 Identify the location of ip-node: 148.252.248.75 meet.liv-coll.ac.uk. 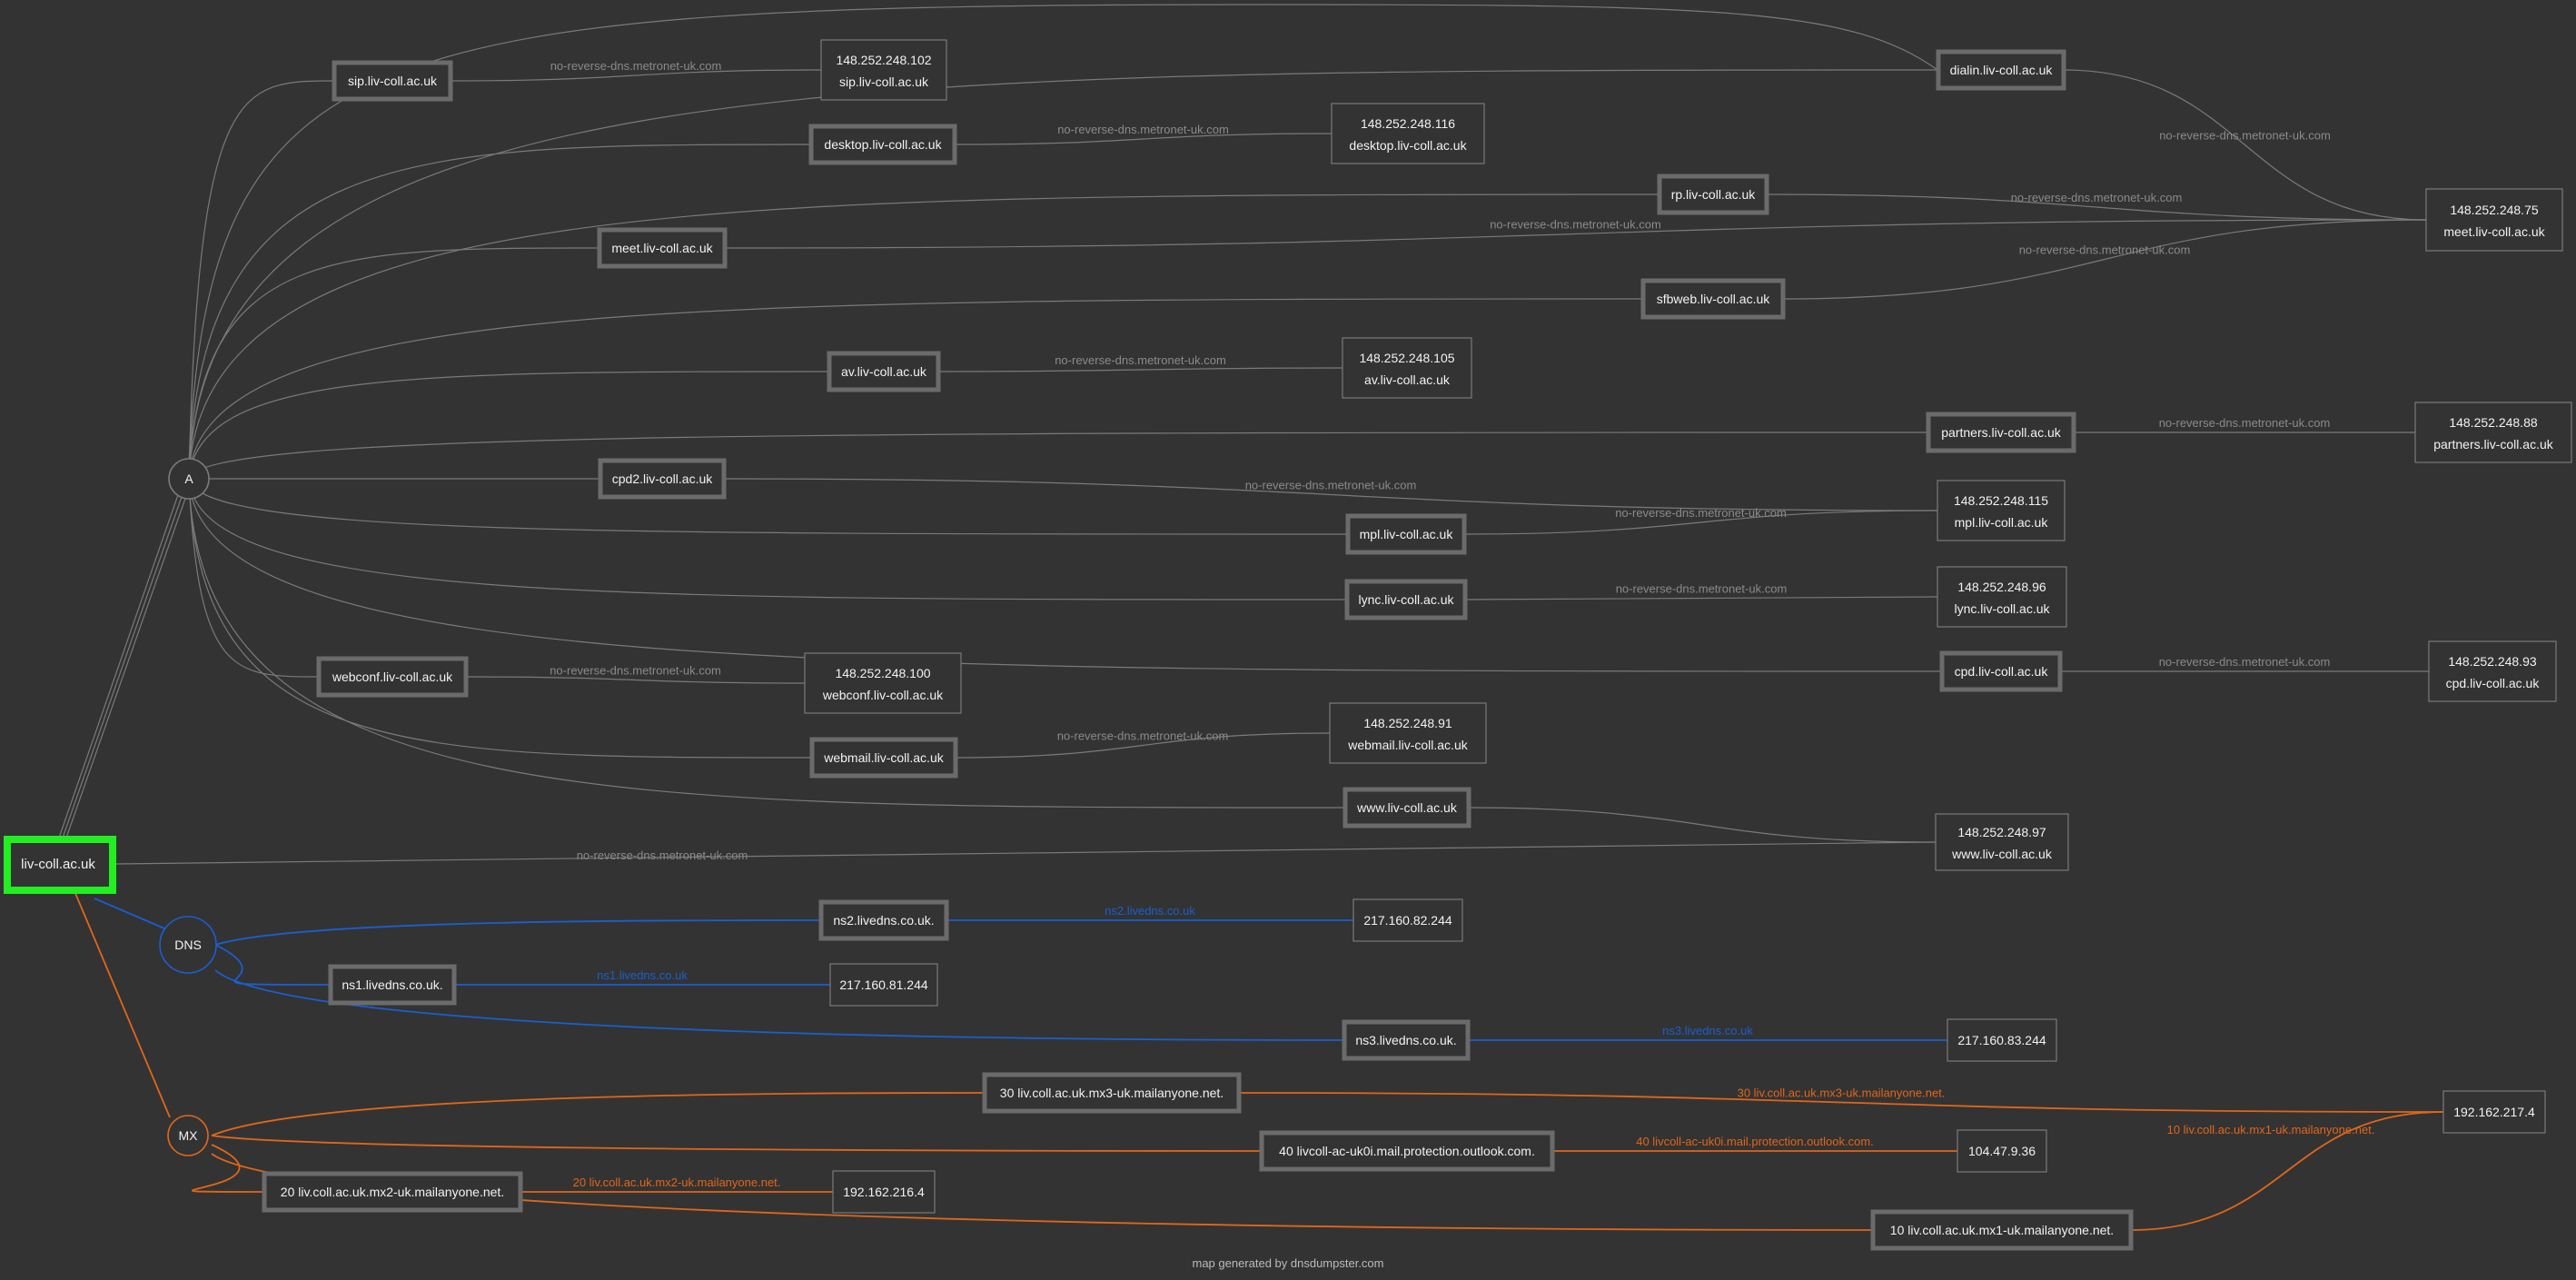
(2494, 220).